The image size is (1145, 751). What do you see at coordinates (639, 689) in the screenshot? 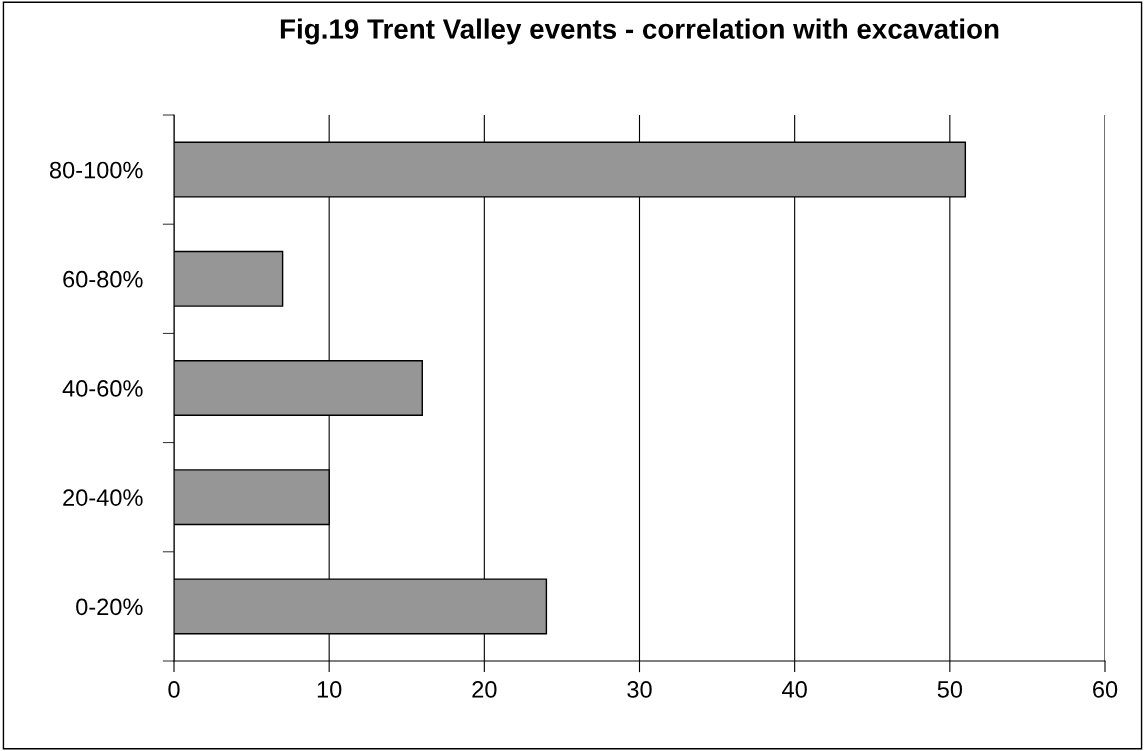
I see `x-tick-label: 30` at bounding box center [639, 689].